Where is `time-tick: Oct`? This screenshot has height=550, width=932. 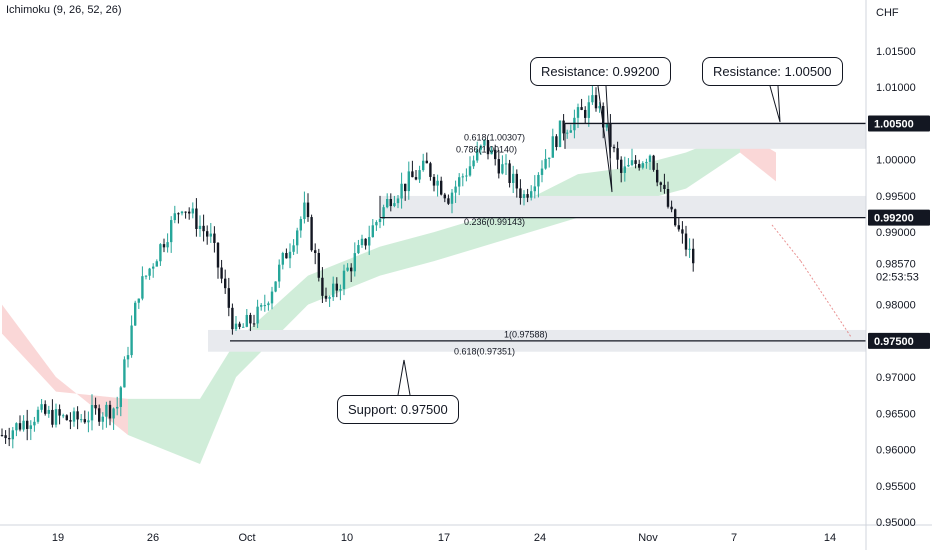
time-tick: Oct is located at coordinates (246, 538).